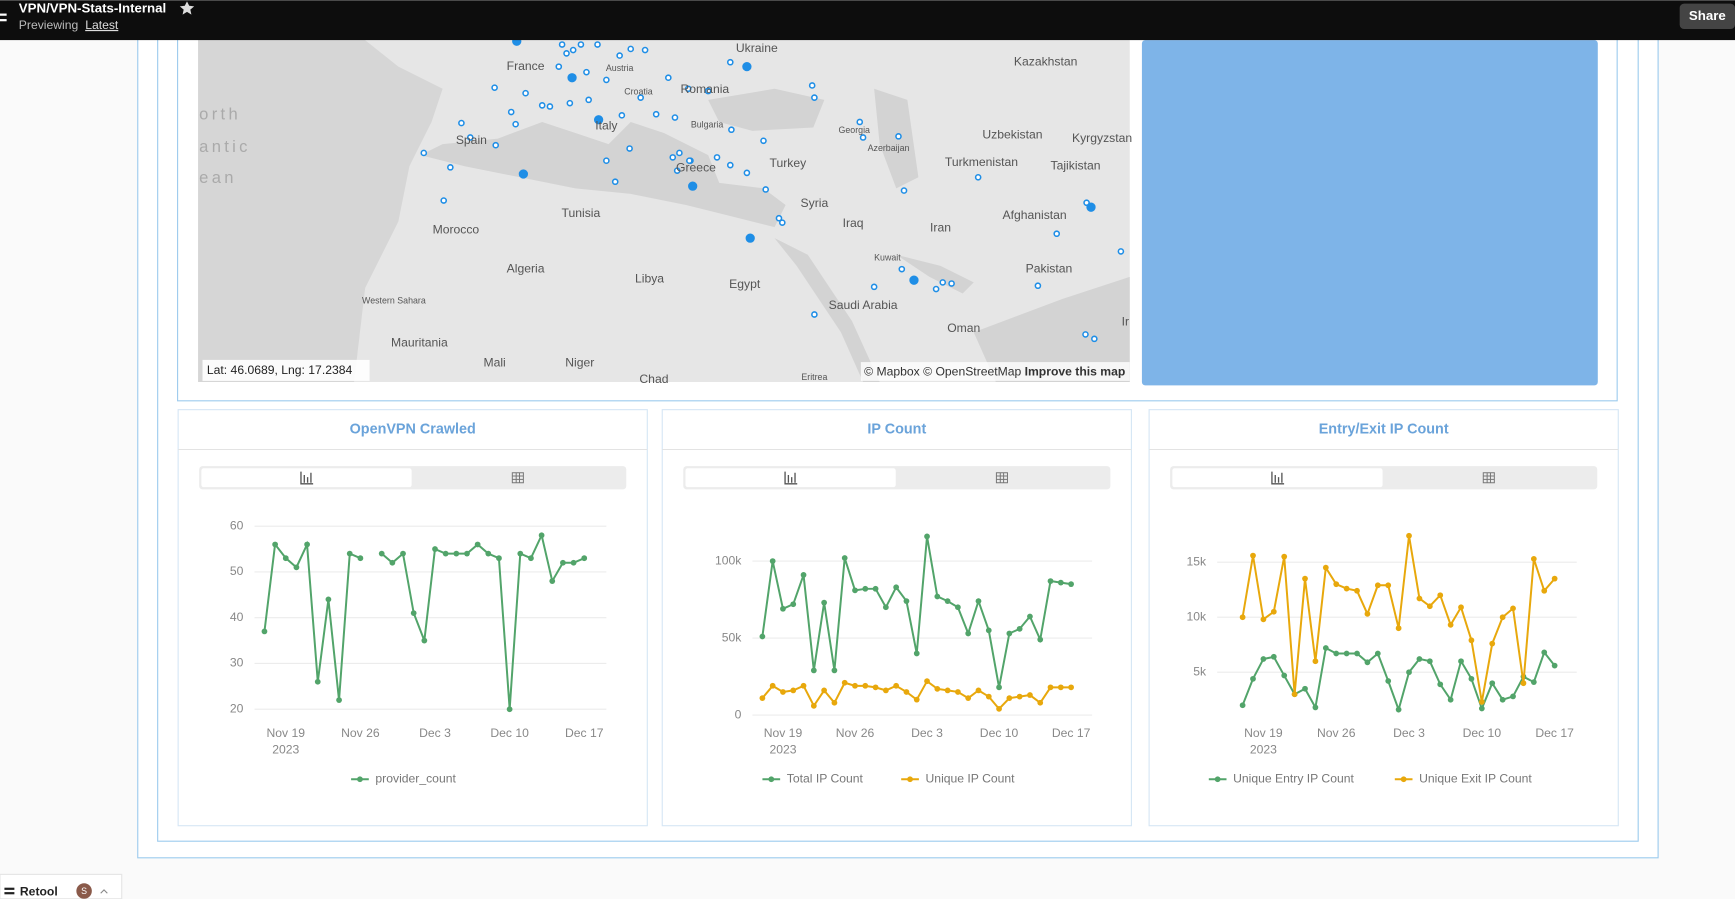  Describe the element at coordinates (1293, 778) in the screenshot. I see `legend-label: Unique Entry IP Count` at that location.